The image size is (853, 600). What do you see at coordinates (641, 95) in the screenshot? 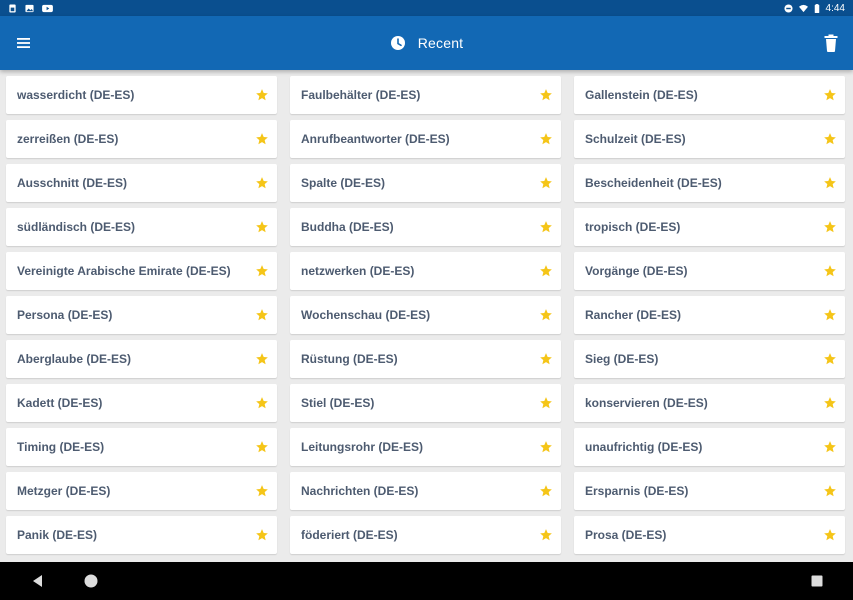
I see `recent-item-label: Gallenstein (DE-ES)` at bounding box center [641, 95].